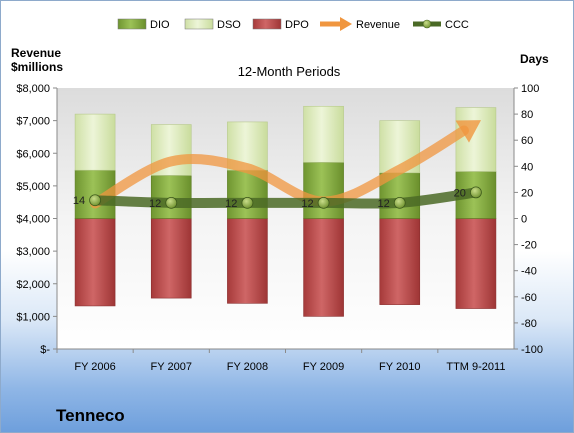 The image size is (574, 433). I want to click on category-label: FY 2007, so click(171, 367).